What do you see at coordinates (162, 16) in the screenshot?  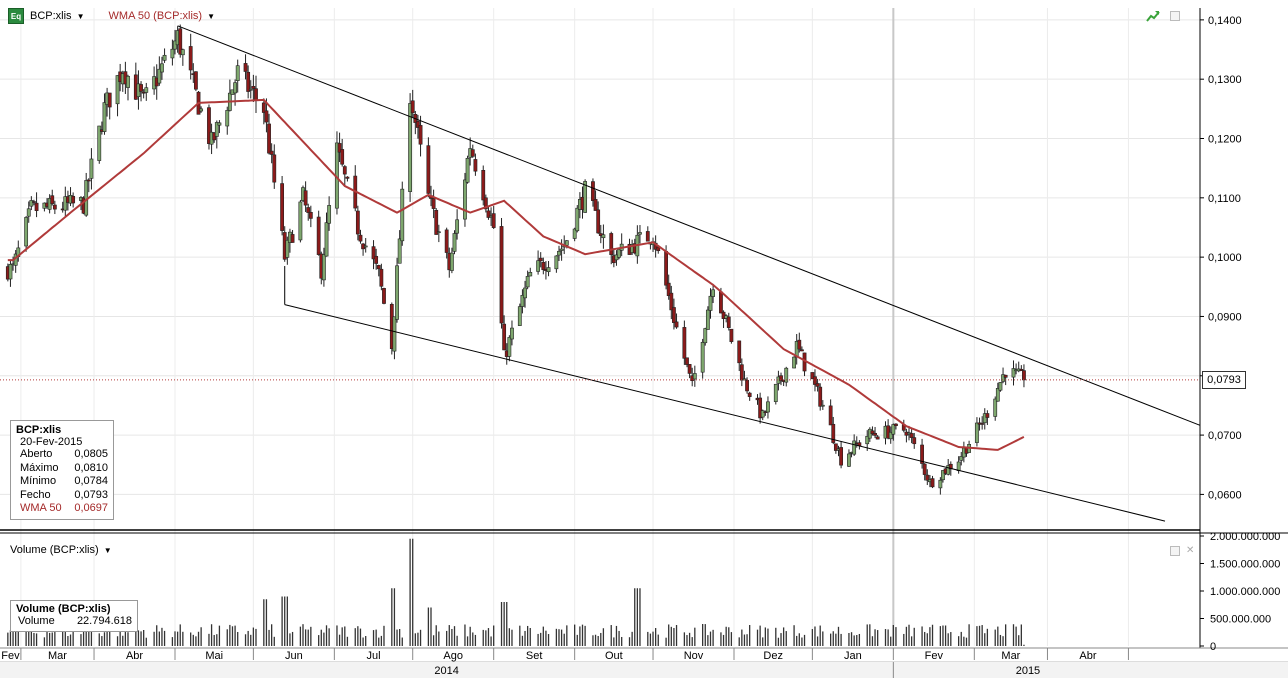 I see `indicator-selector: WMA 50 (BCP:xlis) ▼` at bounding box center [162, 16].